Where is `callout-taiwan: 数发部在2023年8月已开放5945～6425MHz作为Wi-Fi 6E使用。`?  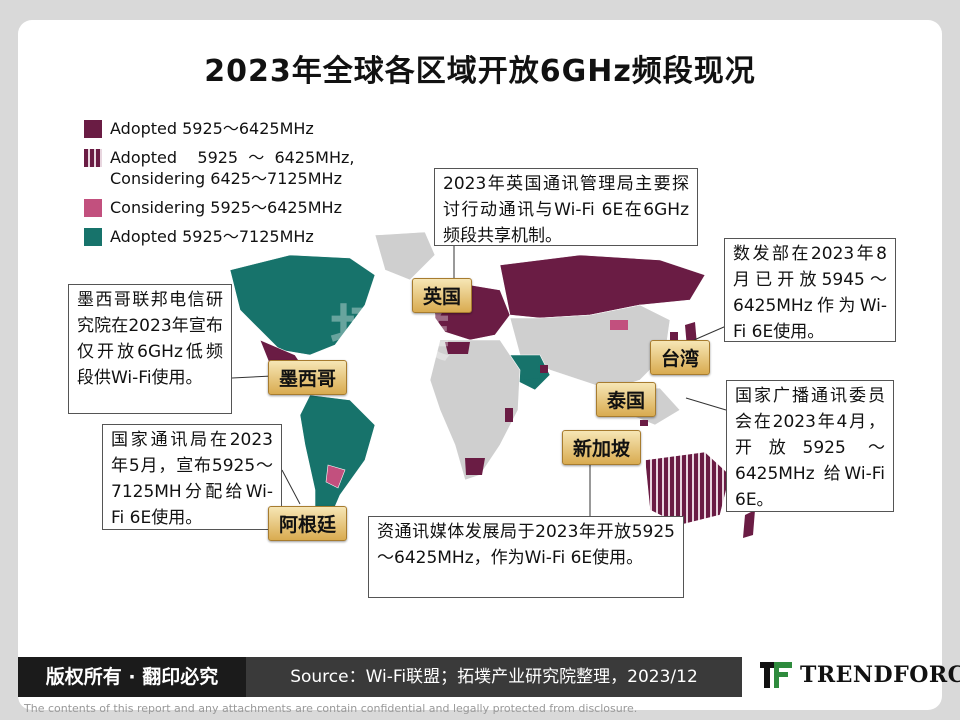
callout-taiwan: 数发部在2023年8月已开放5945～6425MHz作为Wi-Fi 6E使用。 is located at coordinates (810, 290).